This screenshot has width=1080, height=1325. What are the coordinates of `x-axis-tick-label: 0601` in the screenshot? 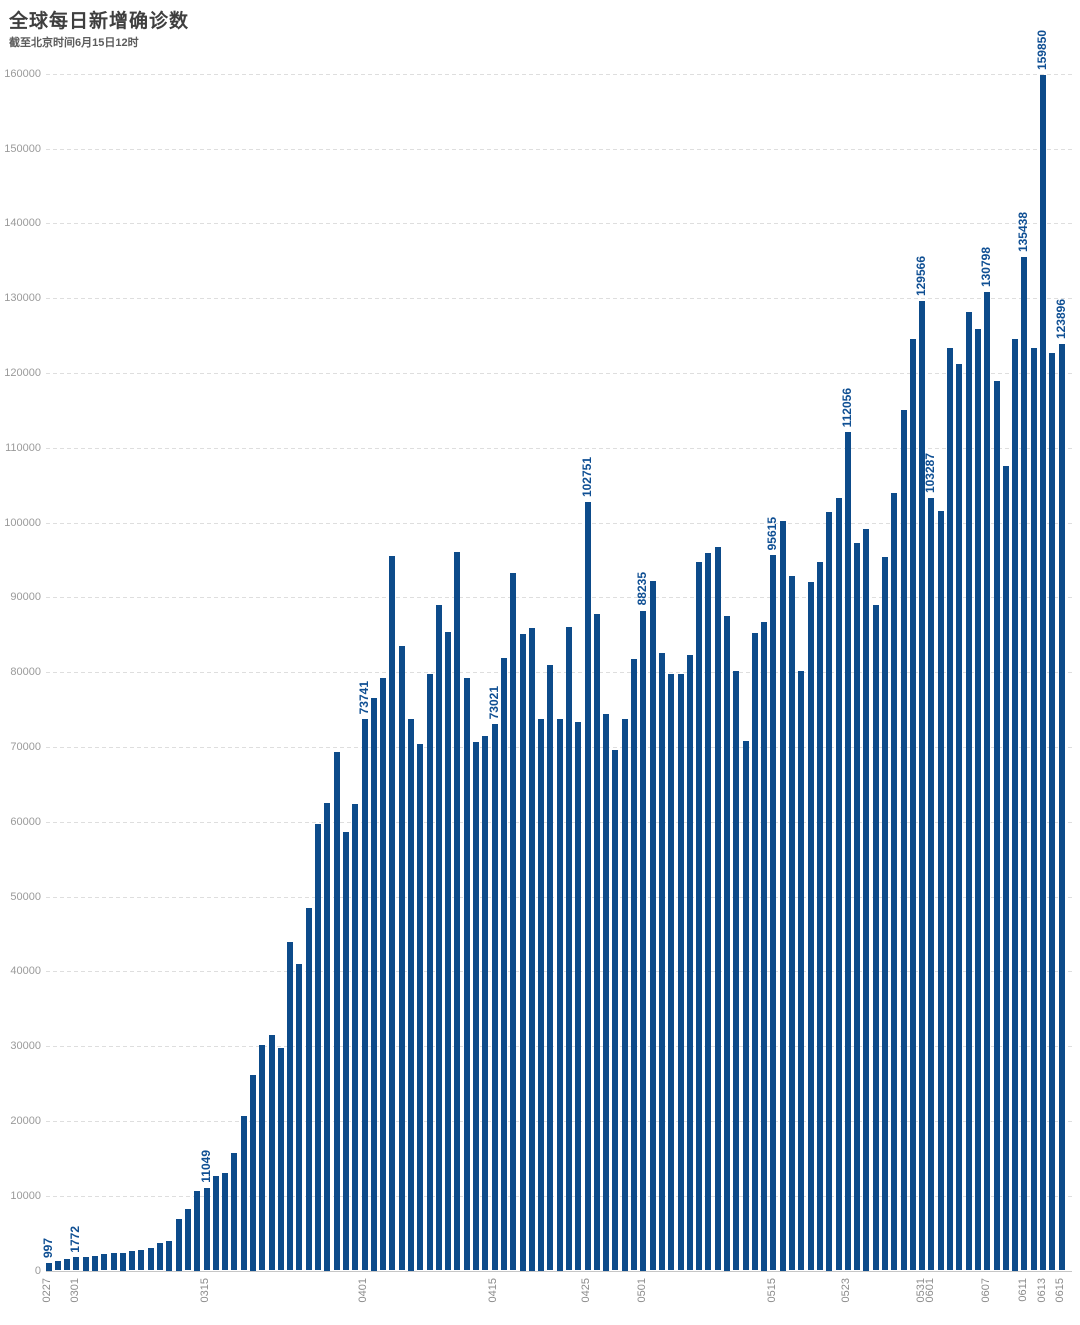 It's located at (929, 1289).